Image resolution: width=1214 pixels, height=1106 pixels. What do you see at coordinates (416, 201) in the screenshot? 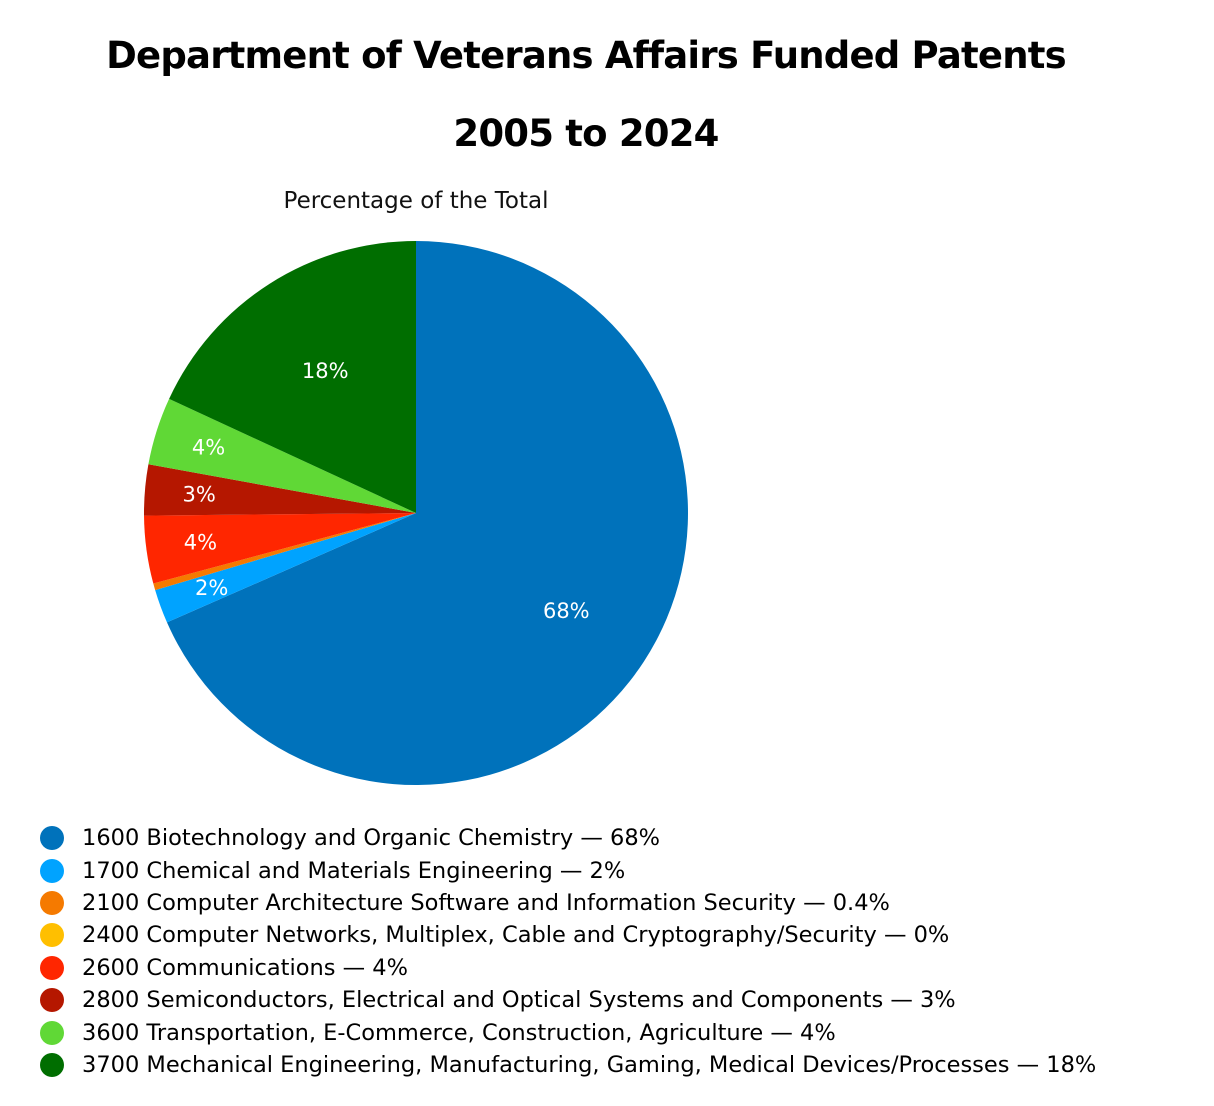
I see `series-title: Percentage of the Total` at bounding box center [416, 201].